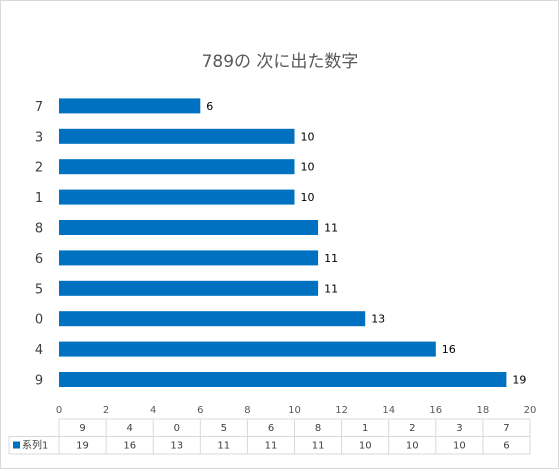 Image resolution: width=559 pixels, height=470 pixels. What do you see at coordinates (82, 446) in the screenshot?
I see `table-value-cell: 19` at bounding box center [82, 446].